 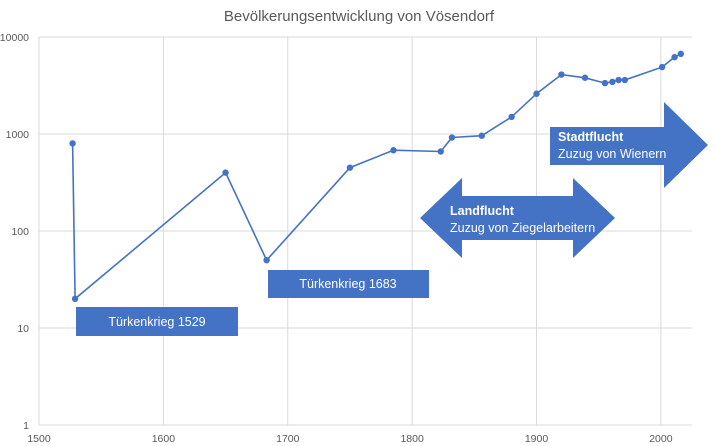 I want to click on y-tick-label: 10, so click(x=23, y=329).